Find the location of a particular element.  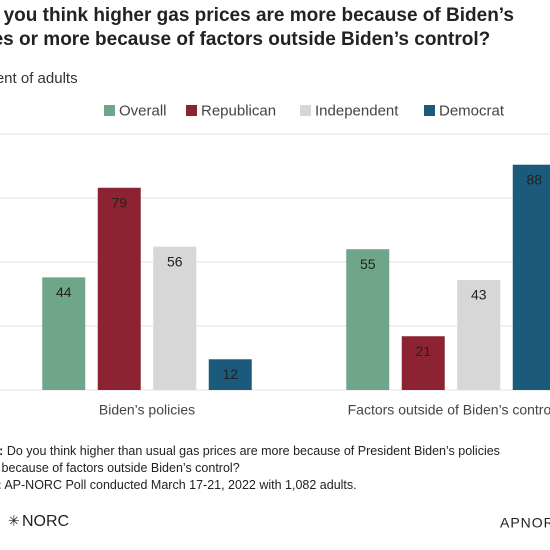

legend-label: Overall is located at coordinates (143, 110).